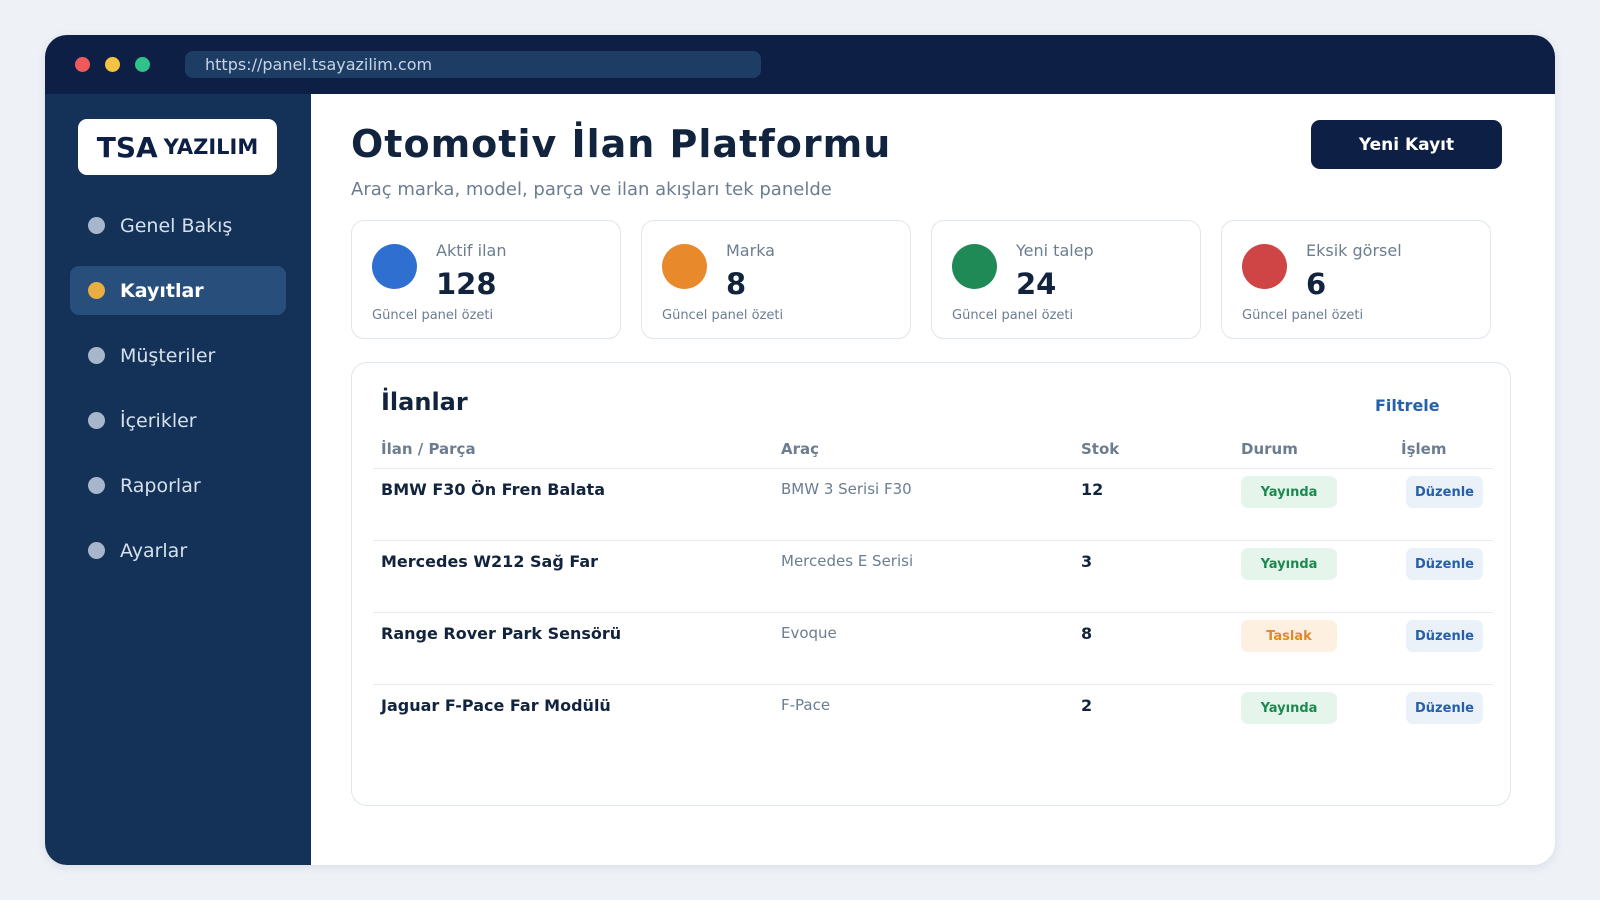 The width and height of the screenshot is (1600, 900). I want to click on listing-vehicle: F-Pace, so click(806, 705).